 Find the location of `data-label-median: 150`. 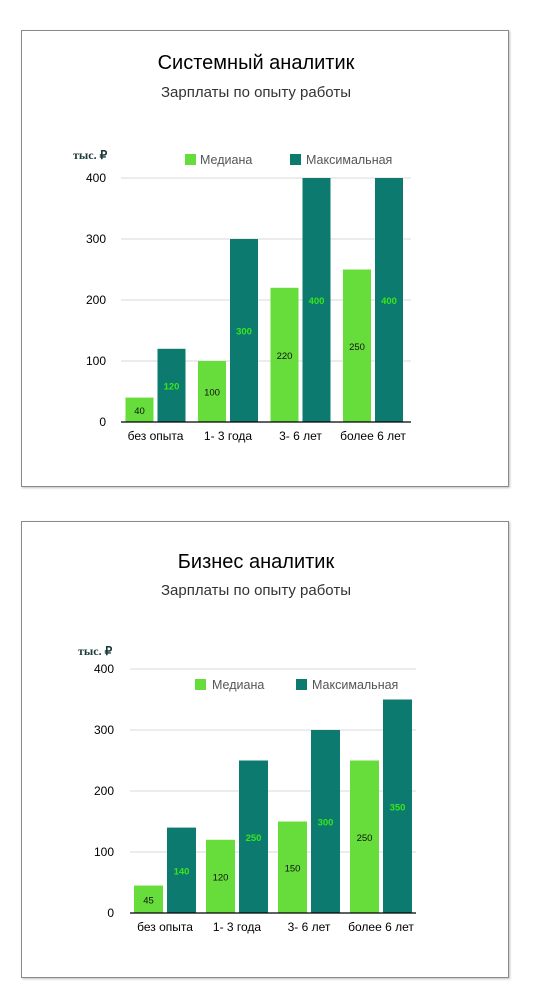

data-label-median: 150 is located at coordinates (293, 868).